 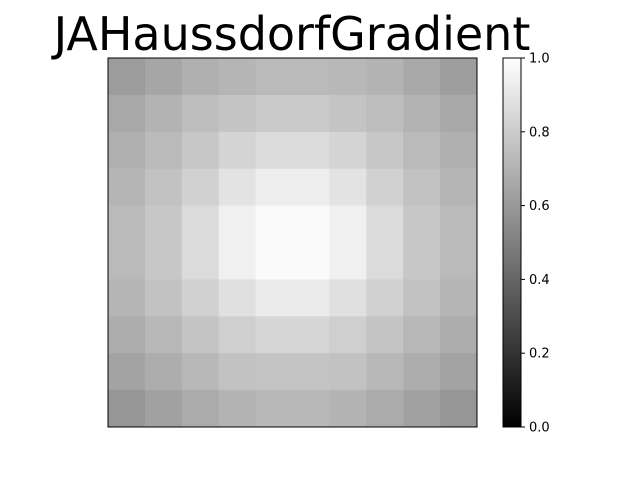 What do you see at coordinates (539, 59) in the screenshot?
I see `colorbar-tick-label: 1.0` at bounding box center [539, 59].